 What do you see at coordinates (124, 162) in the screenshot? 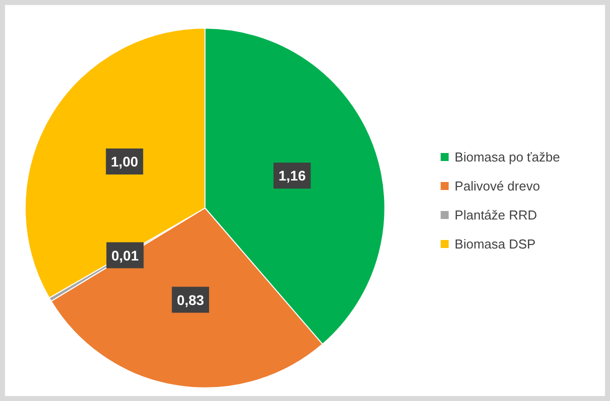
I see `data-label: 1,00` at bounding box center [124, 162].